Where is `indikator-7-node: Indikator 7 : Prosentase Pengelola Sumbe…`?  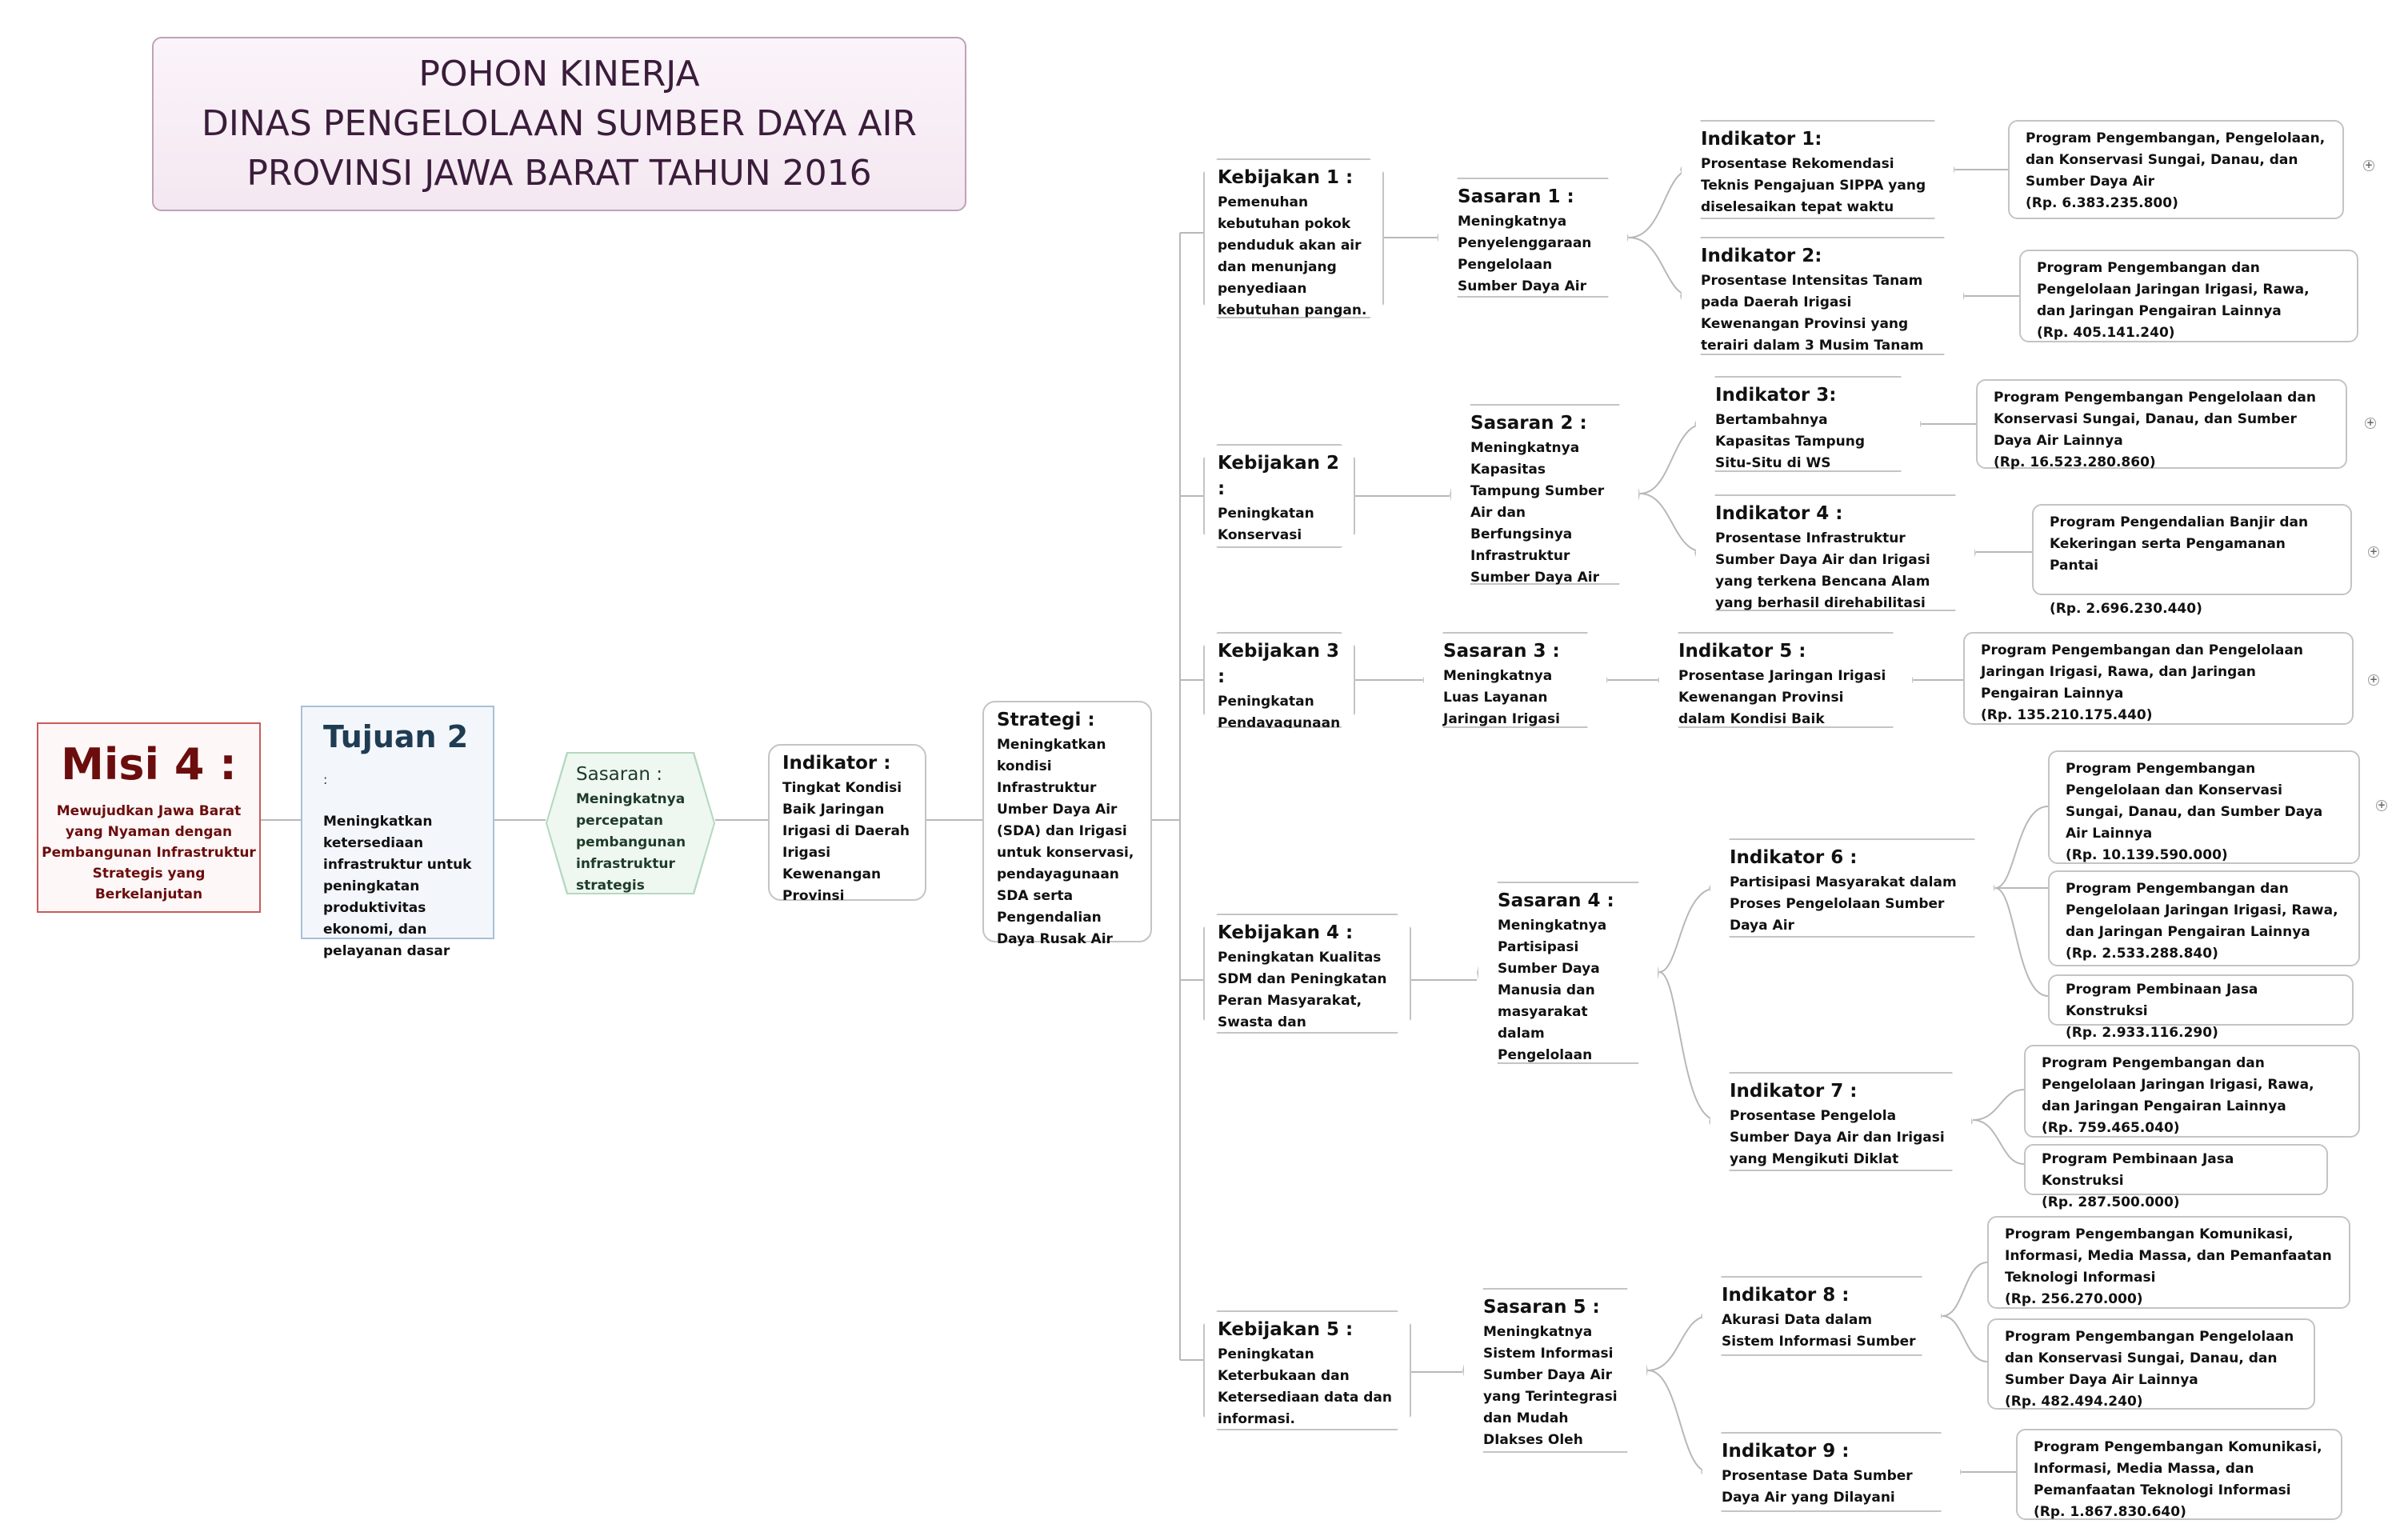
indikator-7-node: Indikator 7 : Prosentase Pengelola Sumbe… is located at coordinates (1841, 1121).